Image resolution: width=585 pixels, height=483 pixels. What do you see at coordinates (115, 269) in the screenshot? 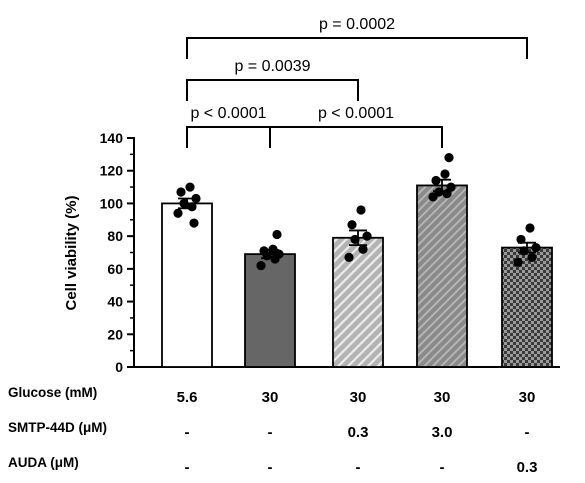
I see `y-tick-label: 60` at bounding box center [115, 269].